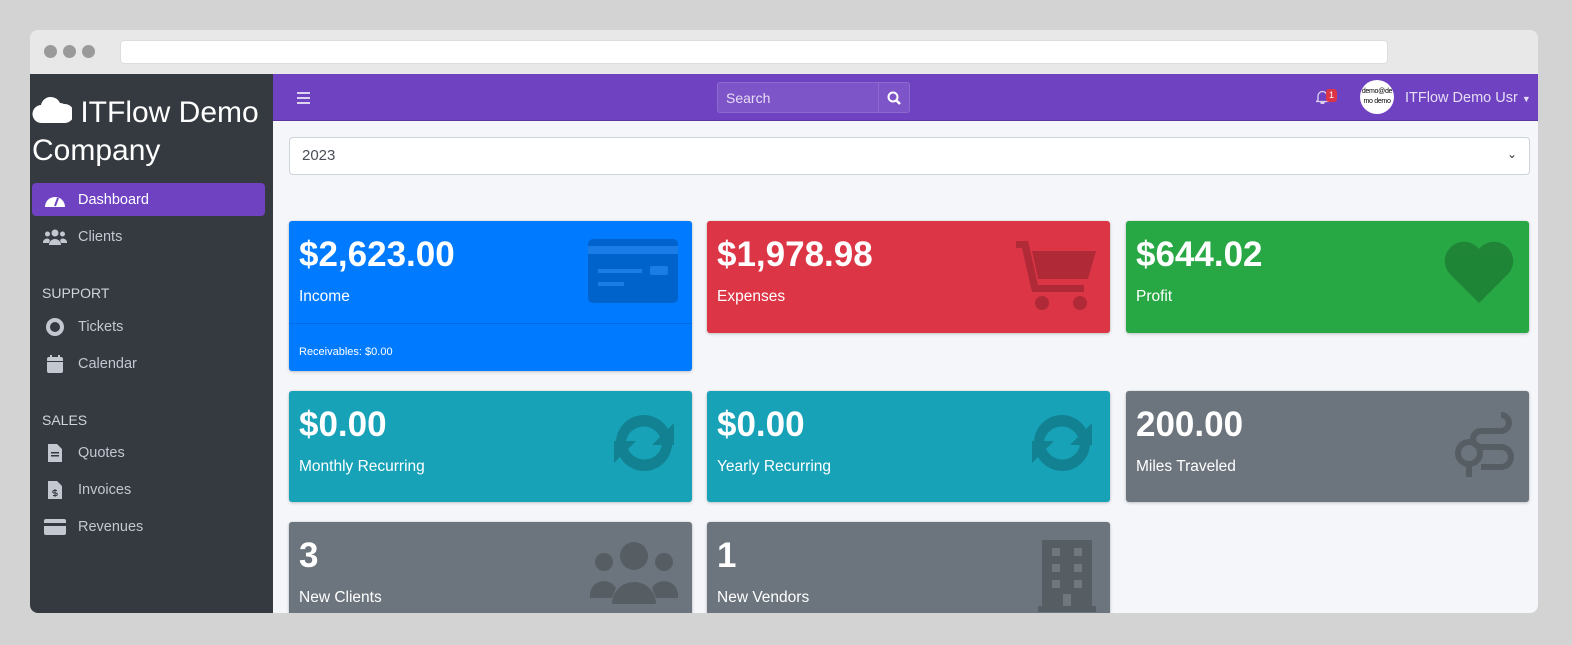  What do you see at coordinates (1199, 254) in the screenshot?
I see `stat-value: $644.02` at bounding box center [1199, 254].